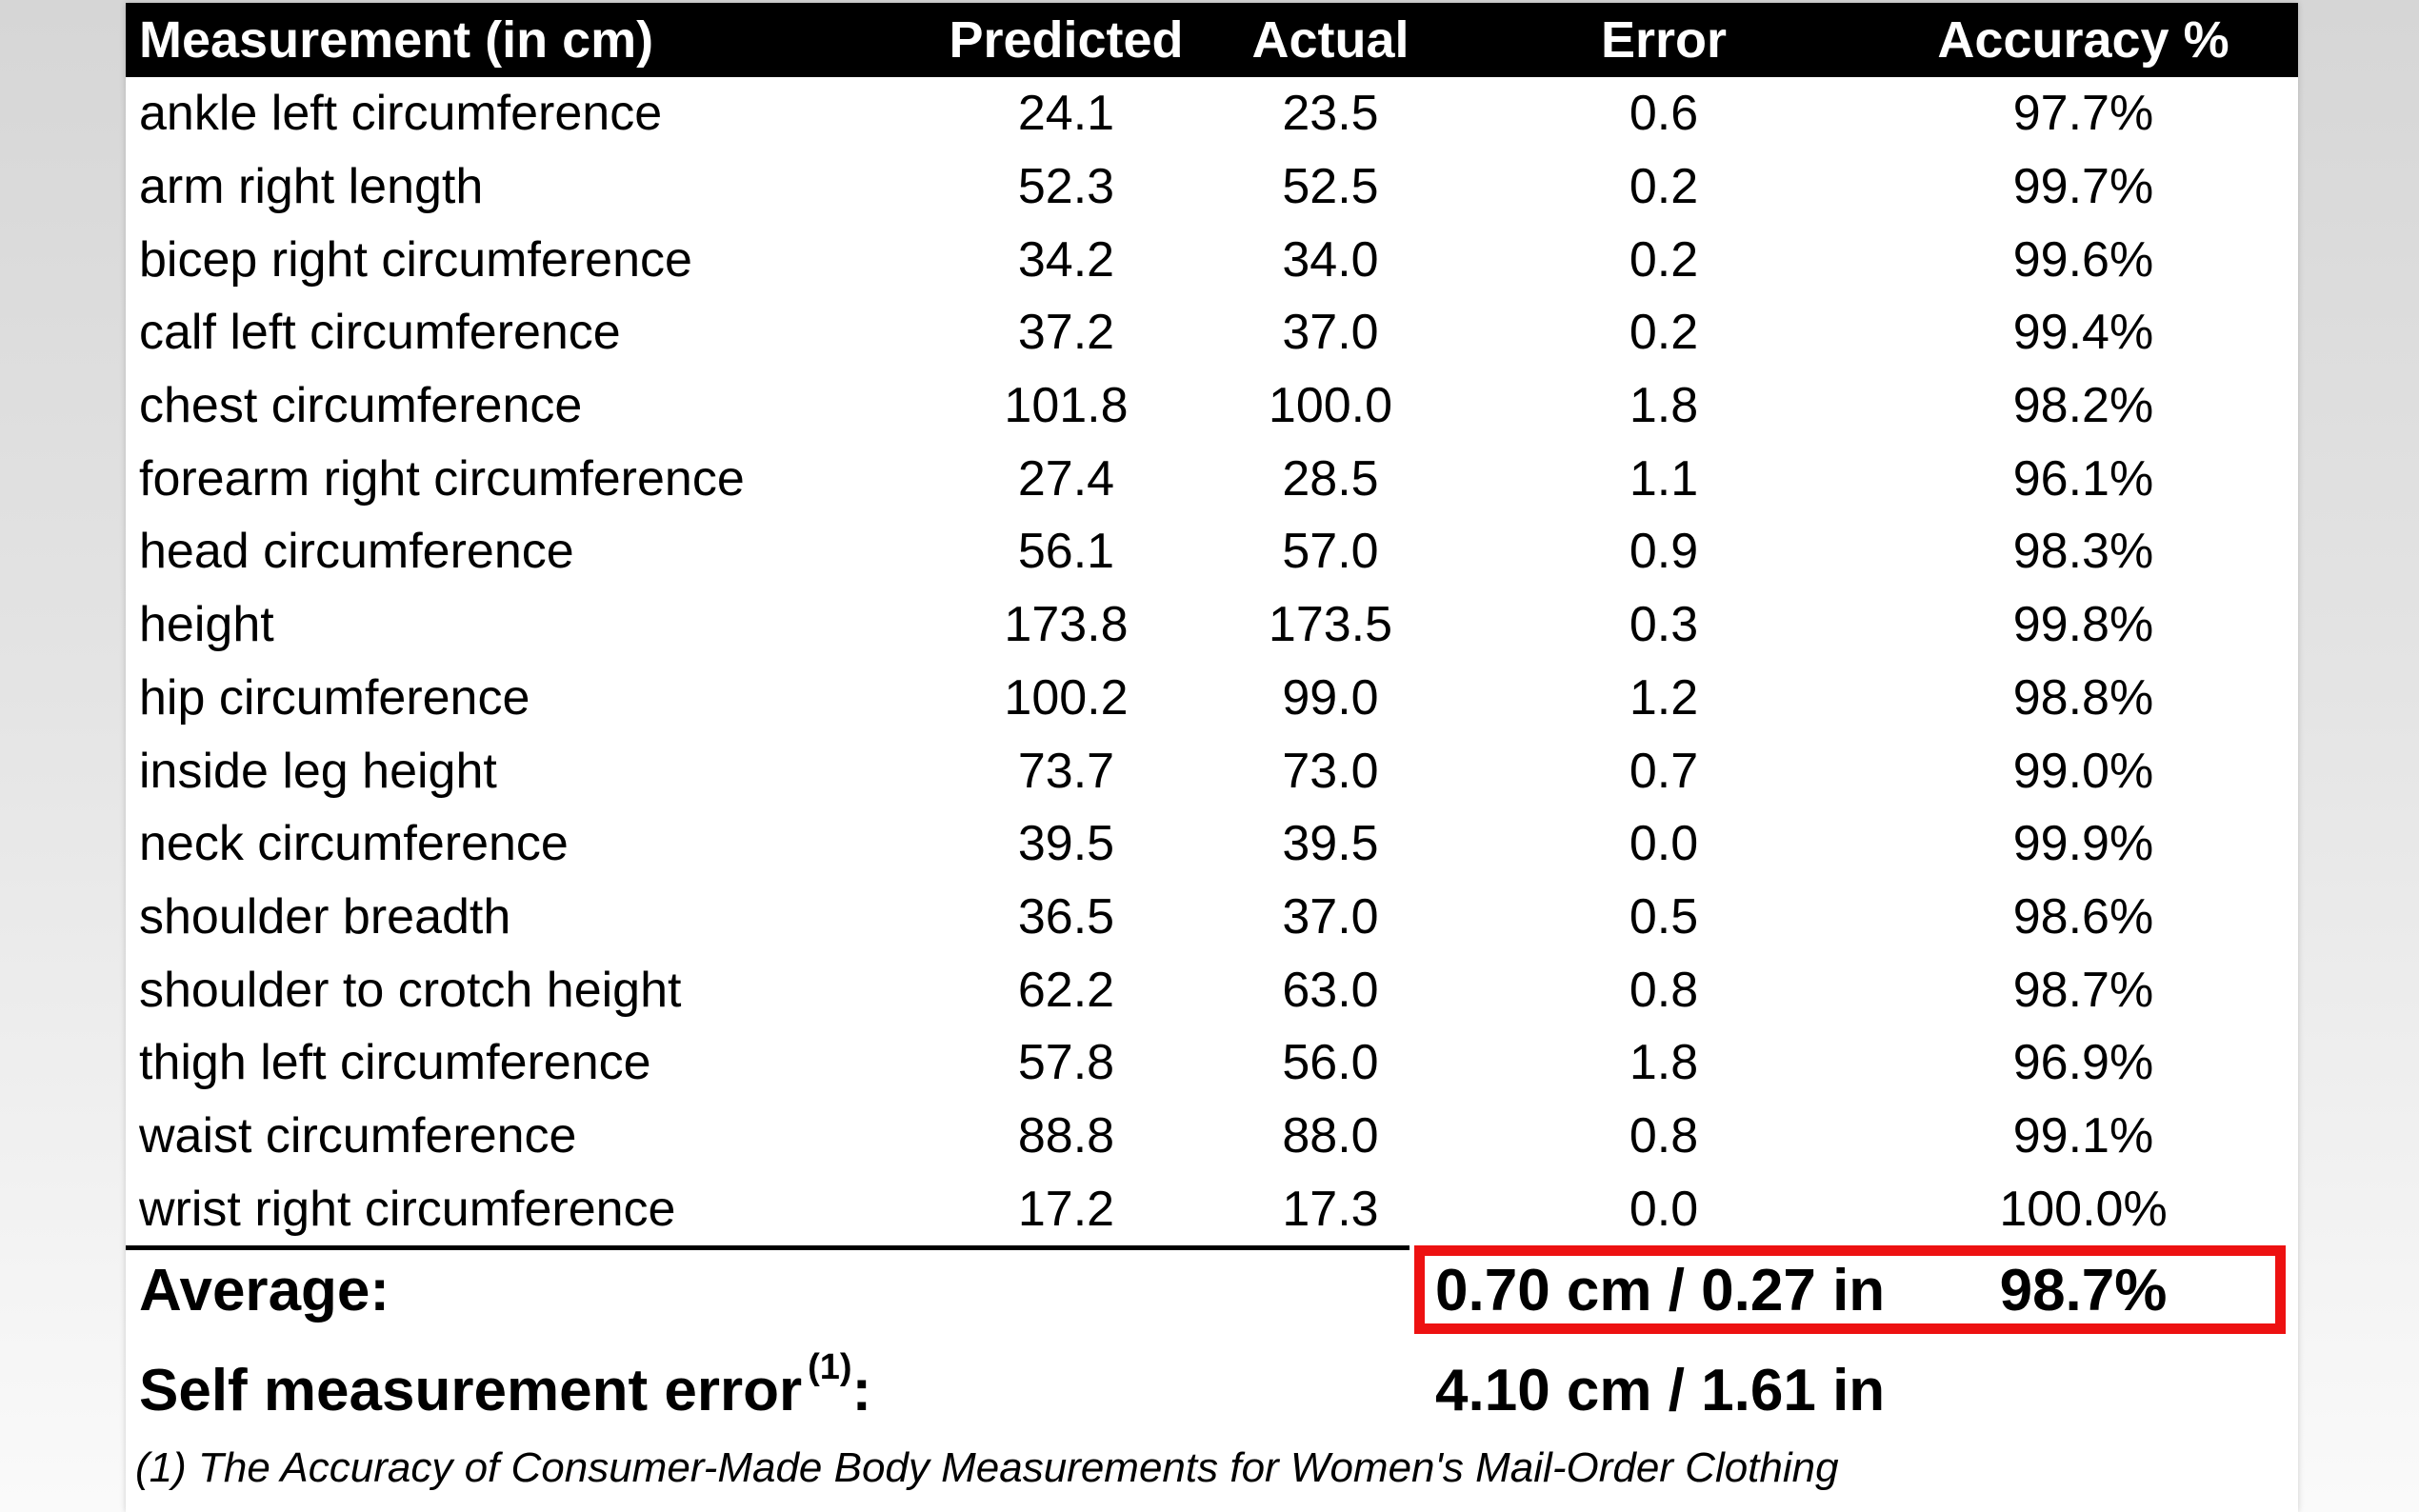 The width and height of the screenshot is (2419, 1512). Describe the element at coordinates (2083, 990) in the screenshot. I see `cell-accuracy: 98.7%` at that location.